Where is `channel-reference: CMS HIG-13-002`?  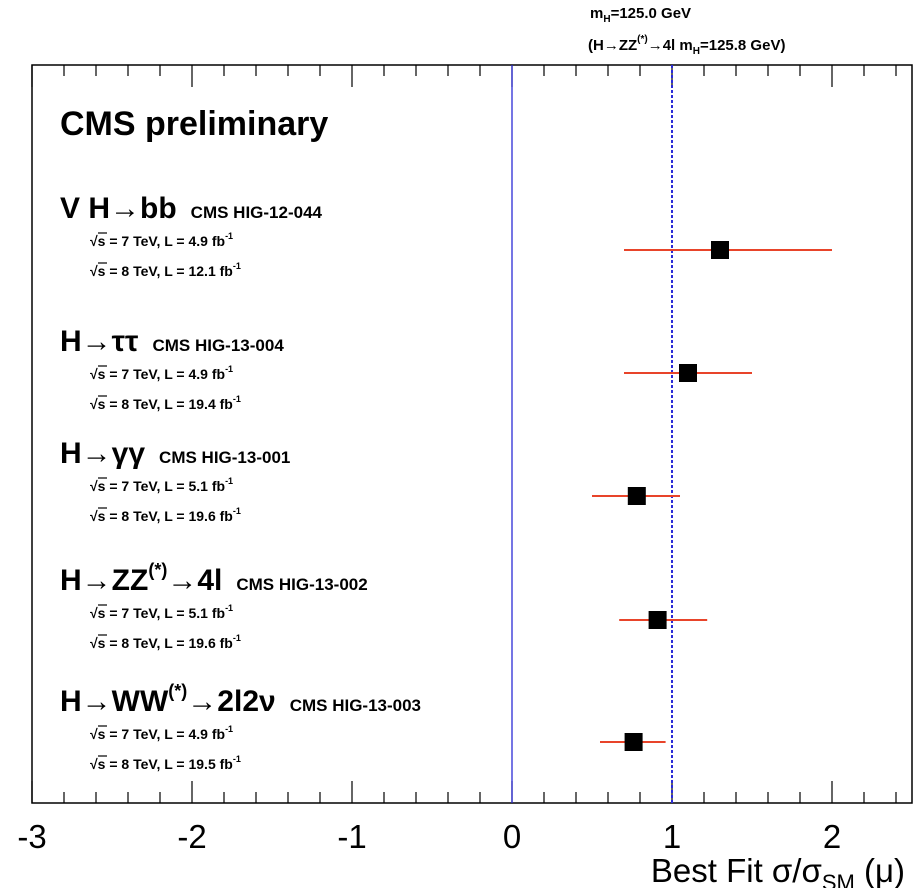
channel-reference: CMS HIG-13-002 is located at coordinates (301, 584).